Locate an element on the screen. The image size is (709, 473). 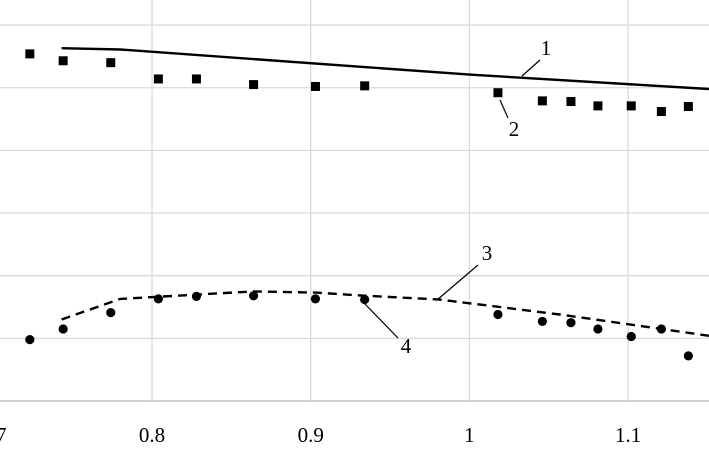
series-label: 1 is located at coordinates (546, 48).